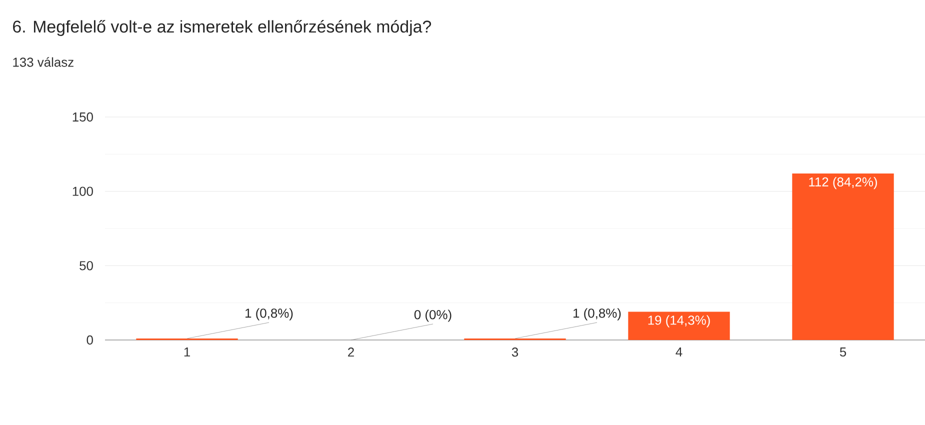 The image size is (925, 425). I want to click on data-label: 112 (84,2%), so click(843, 183).